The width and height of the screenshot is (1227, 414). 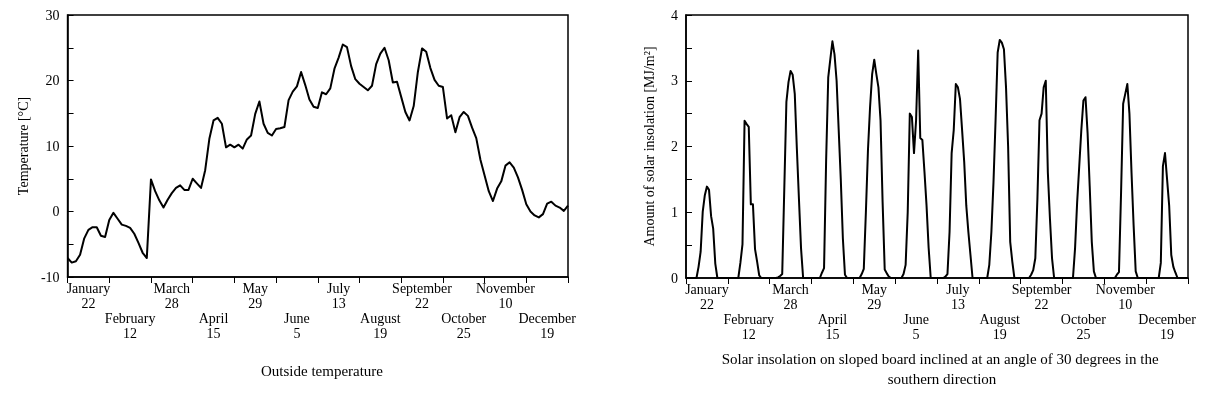 I want to click on y-axis-title: Amount of solar insolation [MJ/m²], so click(x=649, y=146).